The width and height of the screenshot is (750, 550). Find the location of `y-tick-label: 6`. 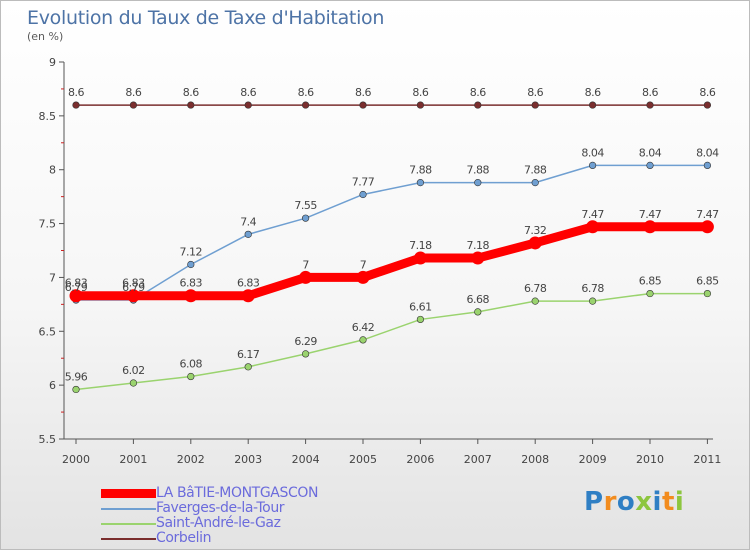

y-tick-label: 6 is located at coordinates (52, 385).